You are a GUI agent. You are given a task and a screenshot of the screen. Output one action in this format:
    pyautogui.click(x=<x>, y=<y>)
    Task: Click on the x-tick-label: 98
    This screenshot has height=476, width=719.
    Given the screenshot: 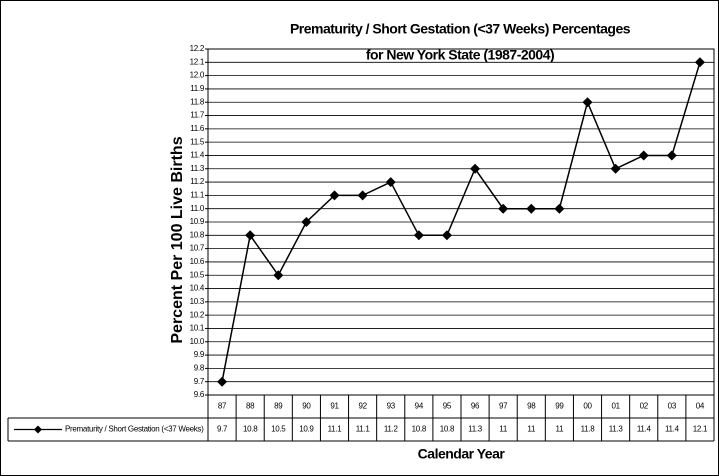 What is the action you would take?
    pyautogui.click(x=531, y=406)
    